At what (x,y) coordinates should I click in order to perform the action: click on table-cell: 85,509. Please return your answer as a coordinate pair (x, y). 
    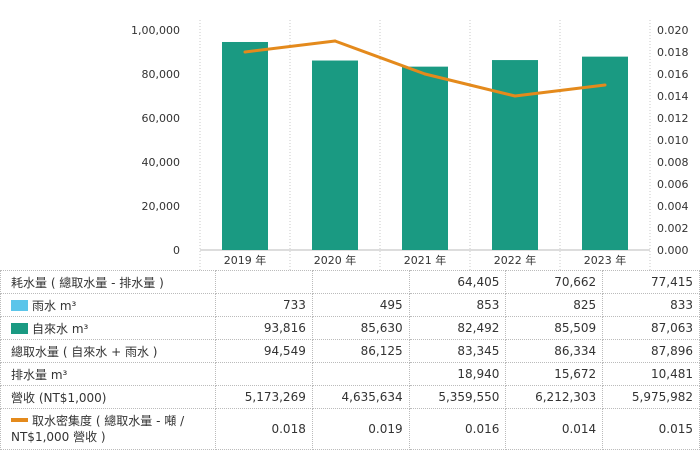
    Looking at the image, I should click on (554, 328).